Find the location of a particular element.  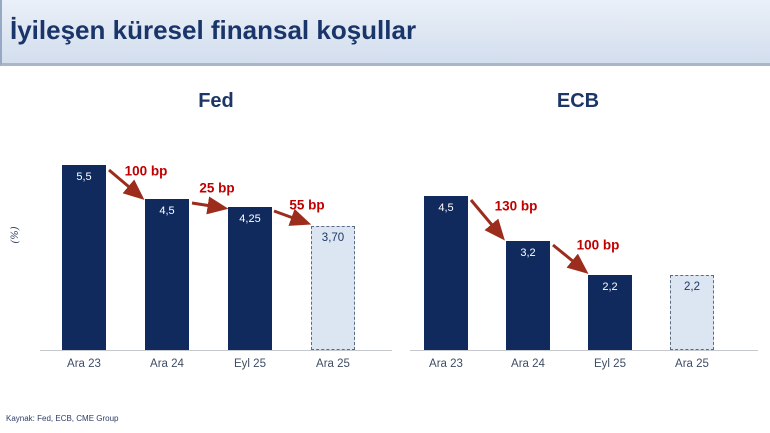

fed-bar-value-eyl-25: 4,25 is located at coordinates (250, 219).